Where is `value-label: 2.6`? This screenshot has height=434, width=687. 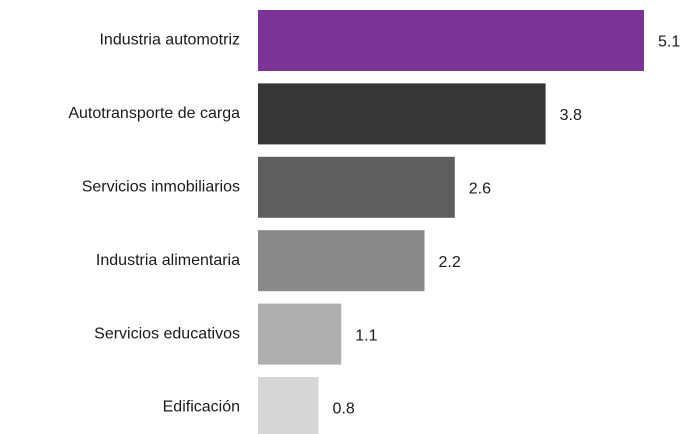
value-label: 2.6 is located at coordinates (480, 189).